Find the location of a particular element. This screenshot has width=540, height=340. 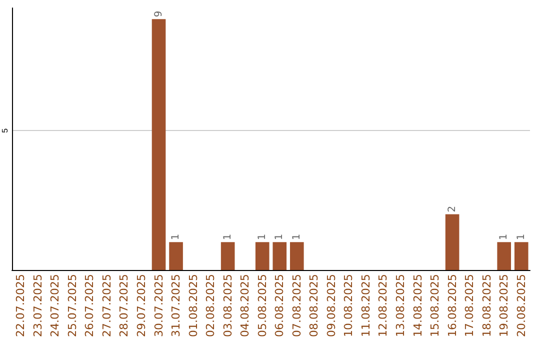

x-tick-label: 10.08.2025 is located at coordinates (349, 305).